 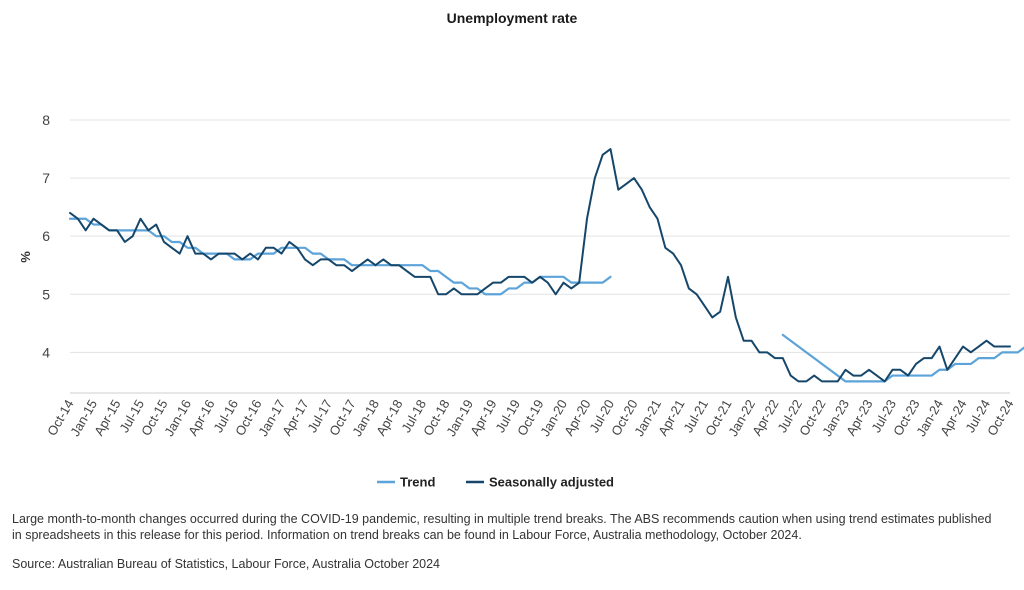 What do you see at coordinates (46, 294) in the screenshot?
I see `y-tick-label: 5` at bounding box center [46, 294].